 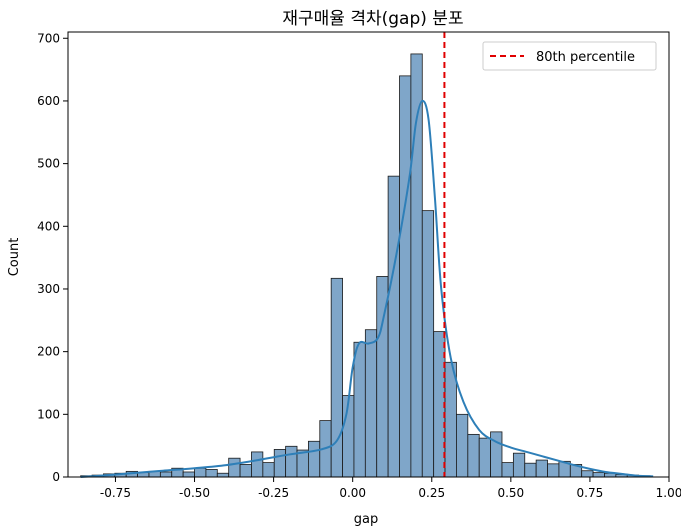 What do you see at coordinates (668, 493) in the screenshot?
I see `x-tick-label: 1.00` at bounding box center [668, 493].